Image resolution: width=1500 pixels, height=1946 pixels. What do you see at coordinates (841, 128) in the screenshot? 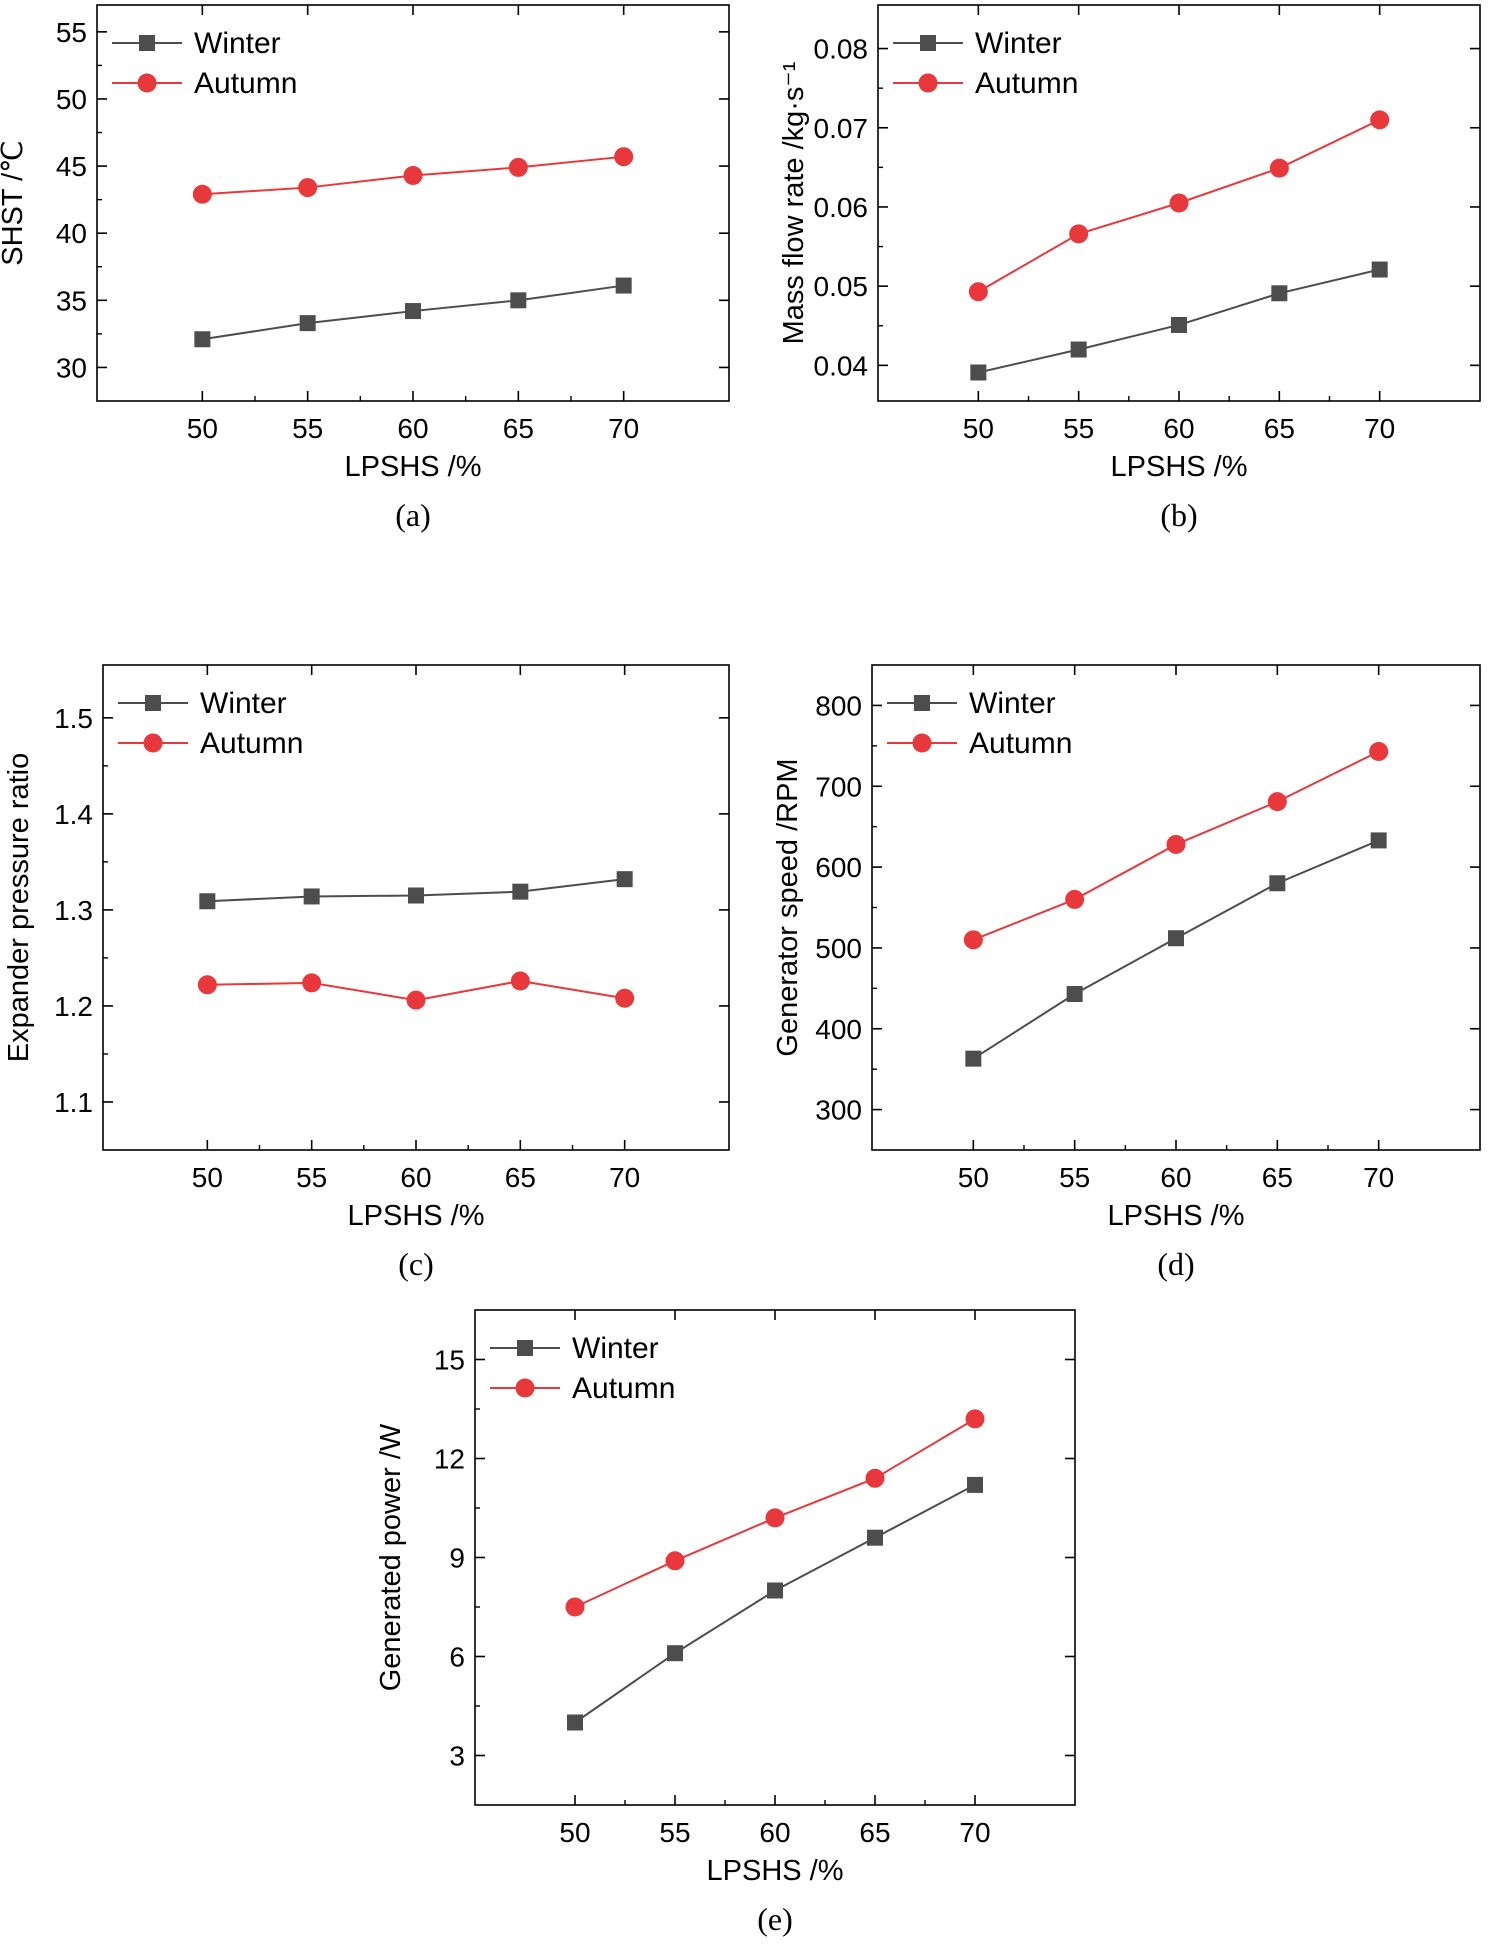
I see `y-tick-label: 0.07` at bounding box center [841, 128].